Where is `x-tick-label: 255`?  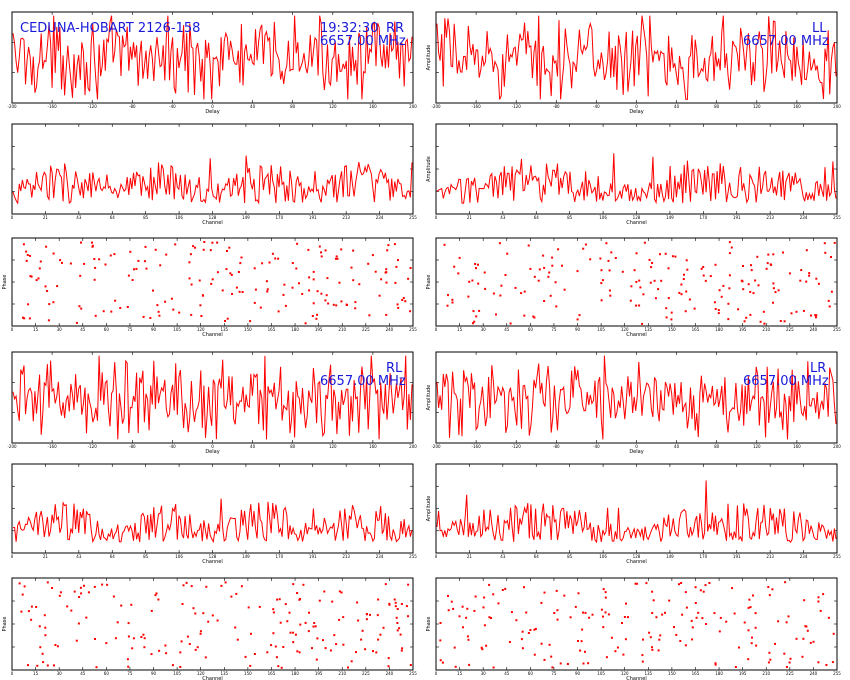 x-tick-label: 255 is located at coordinates (837, 556).